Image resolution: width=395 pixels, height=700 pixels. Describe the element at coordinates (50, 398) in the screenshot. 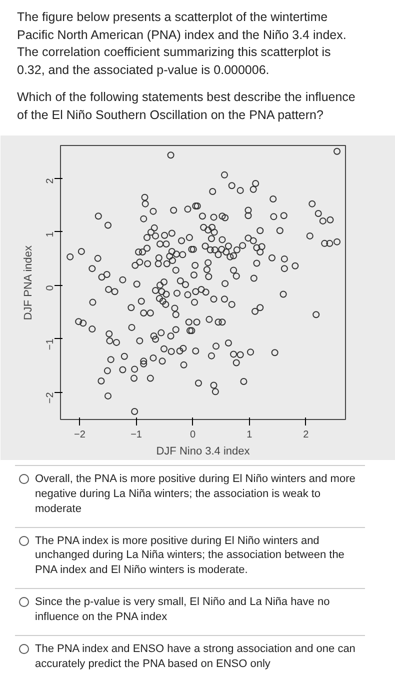

I see `y-tick-label: −2` at that location.